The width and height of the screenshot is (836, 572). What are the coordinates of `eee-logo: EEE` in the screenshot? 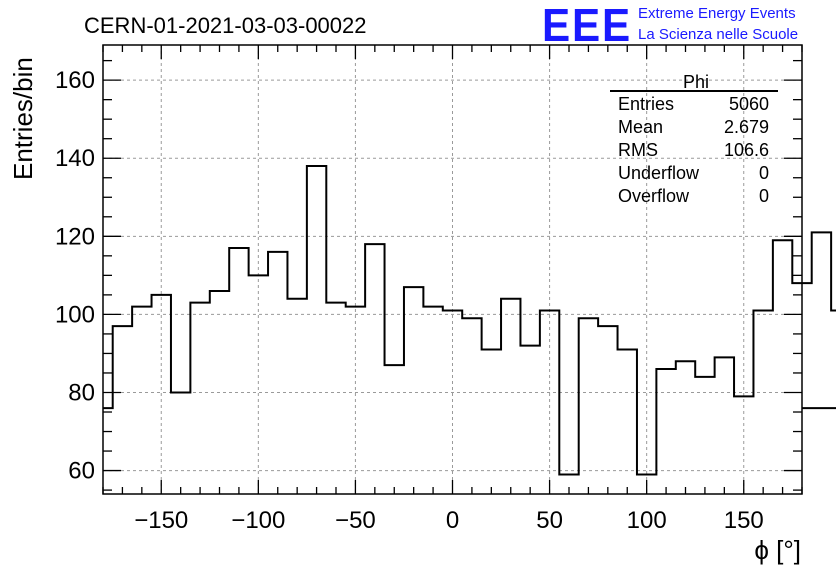 It's located at (587, 25).